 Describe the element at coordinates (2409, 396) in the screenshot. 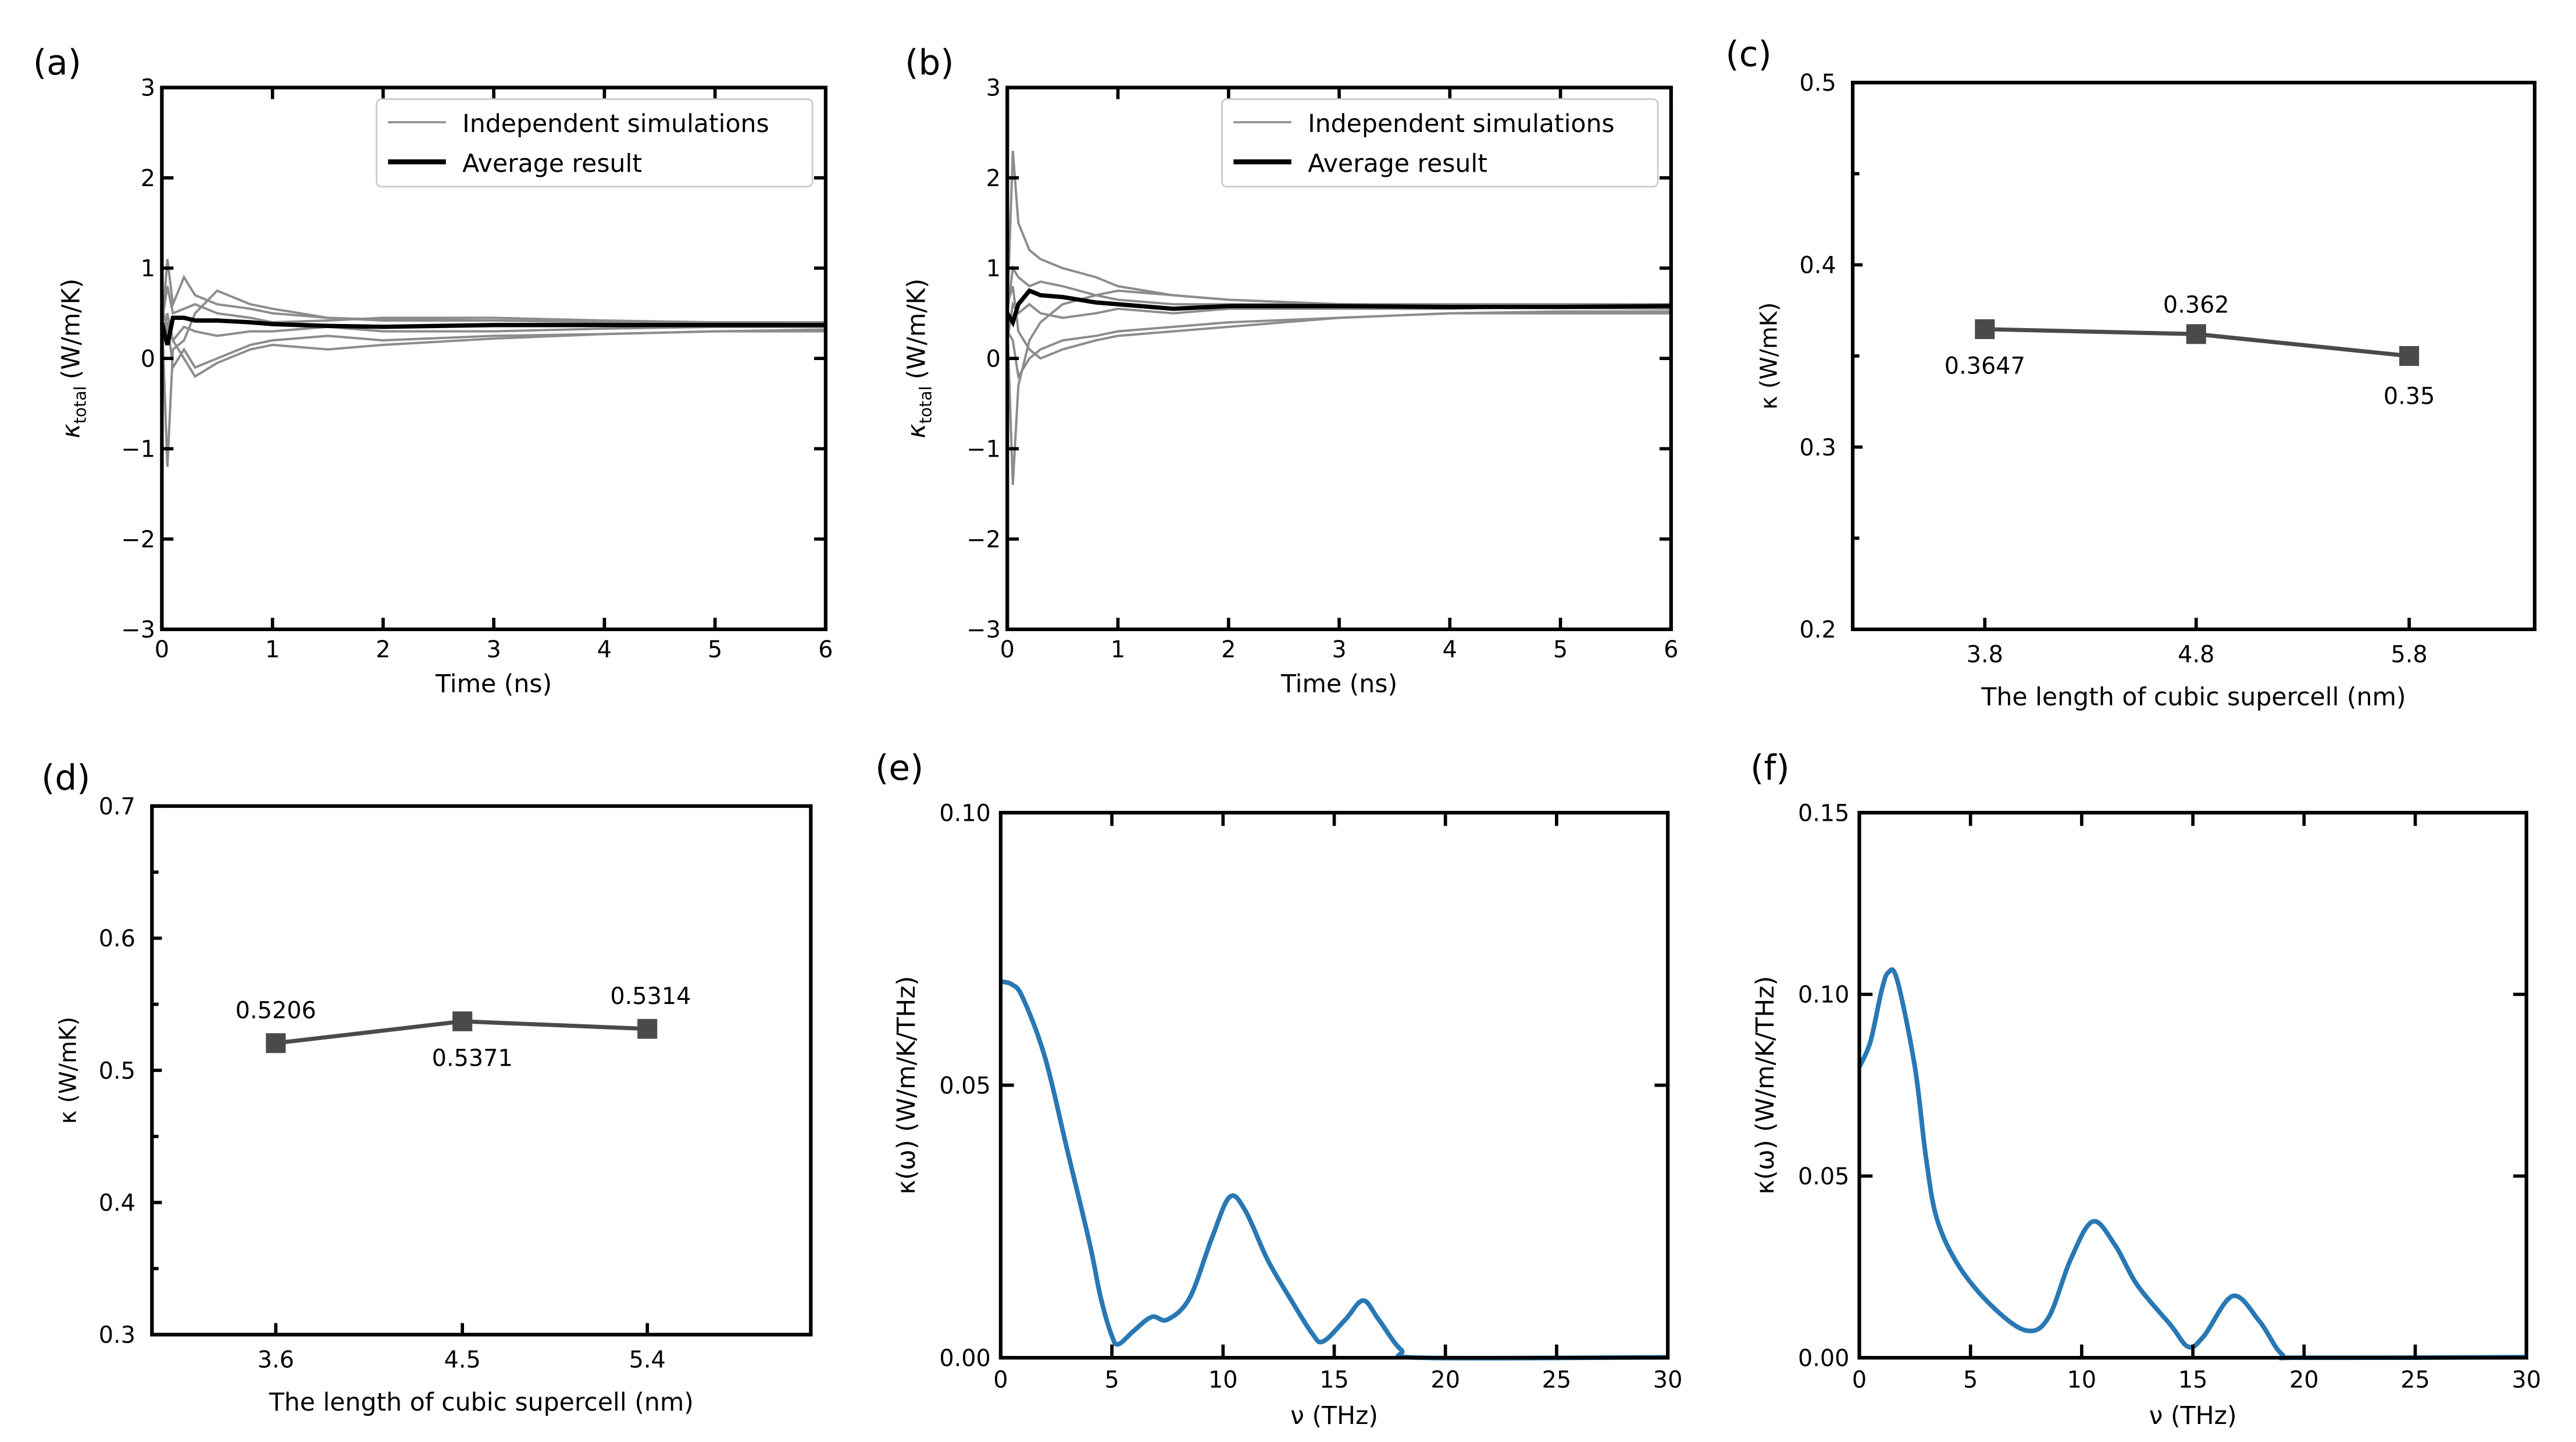

I see `data-label: 0.35` at that location.